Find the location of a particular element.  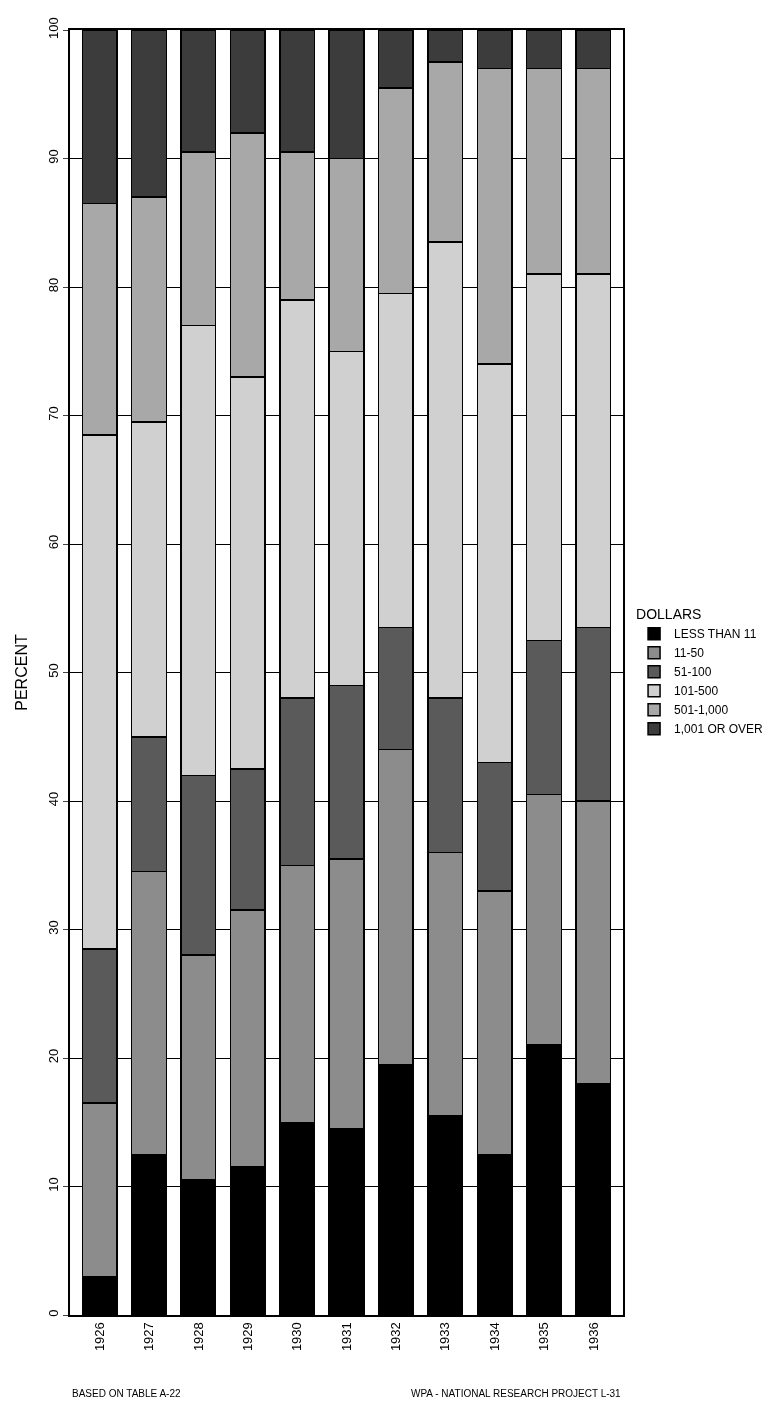

y-tick-label: 100 is located at coordinates (53, 28).